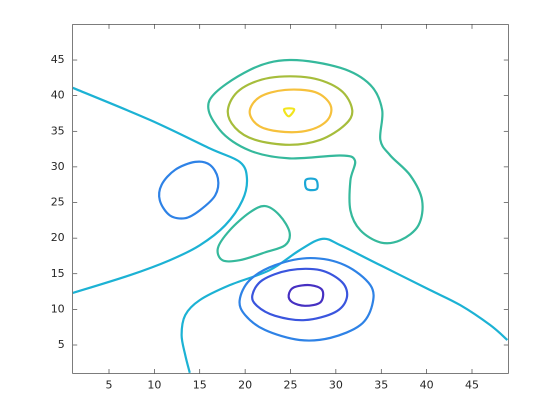 This screenshot has height=420, width=560. I want to click on x-tick-label: 45, so click(472, 385).